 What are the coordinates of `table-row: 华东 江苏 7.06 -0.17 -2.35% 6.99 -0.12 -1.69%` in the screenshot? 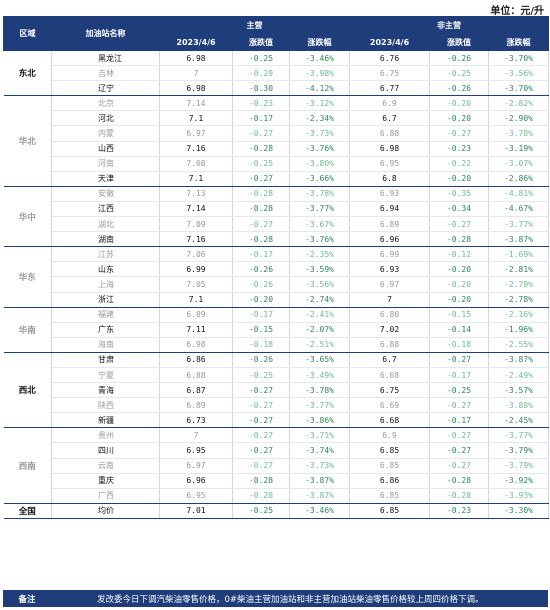 It's located at (276, 277).